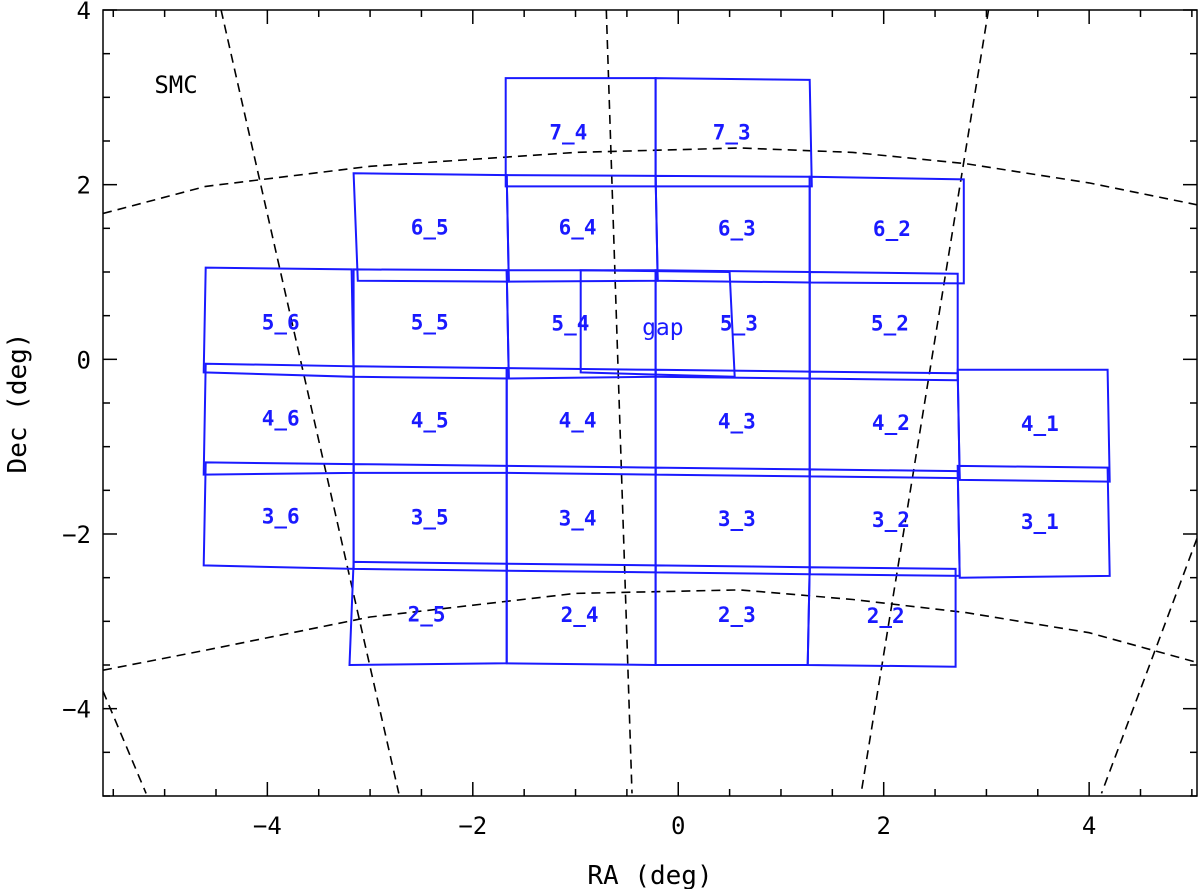  Describe the element at coordinates (578, 228) in the screenshot. I see `field-label-6_4: 6_4` at that location.